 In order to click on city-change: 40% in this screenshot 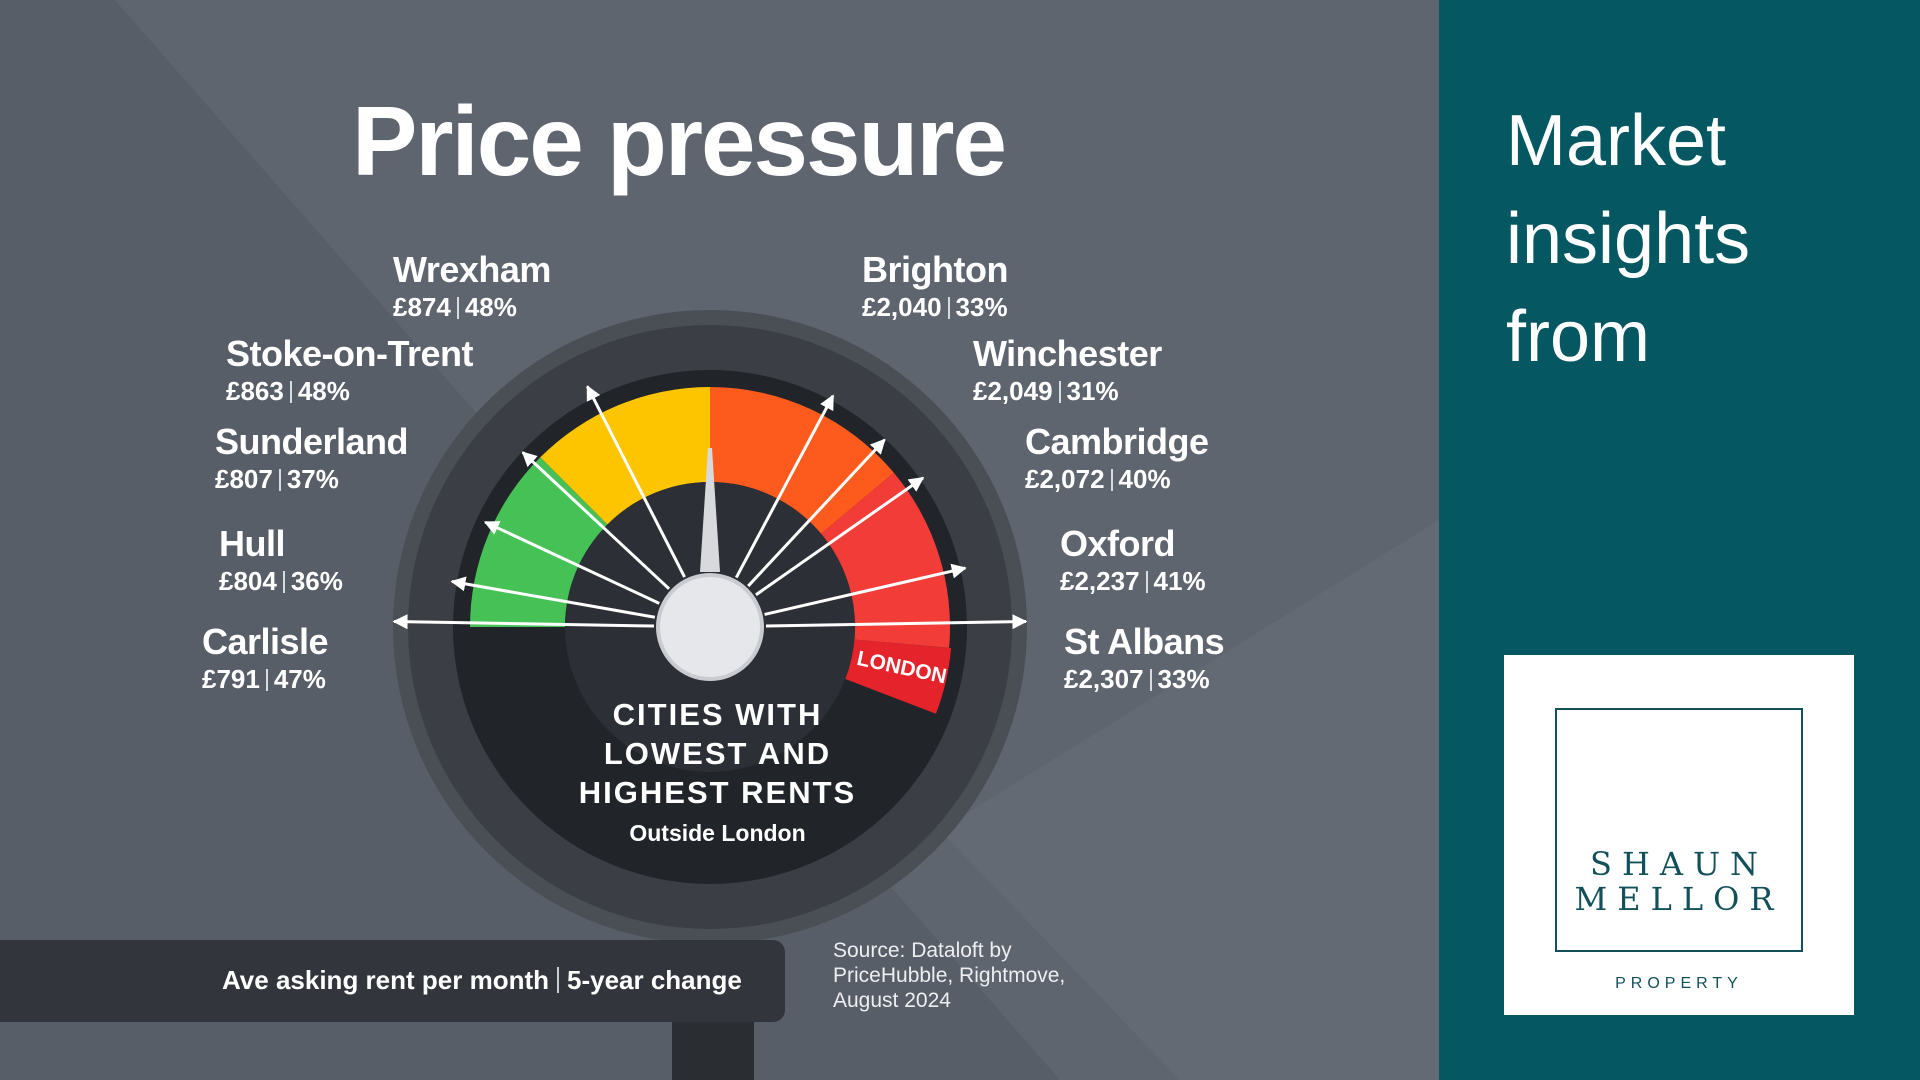, I will do `click(1144, 479)`.